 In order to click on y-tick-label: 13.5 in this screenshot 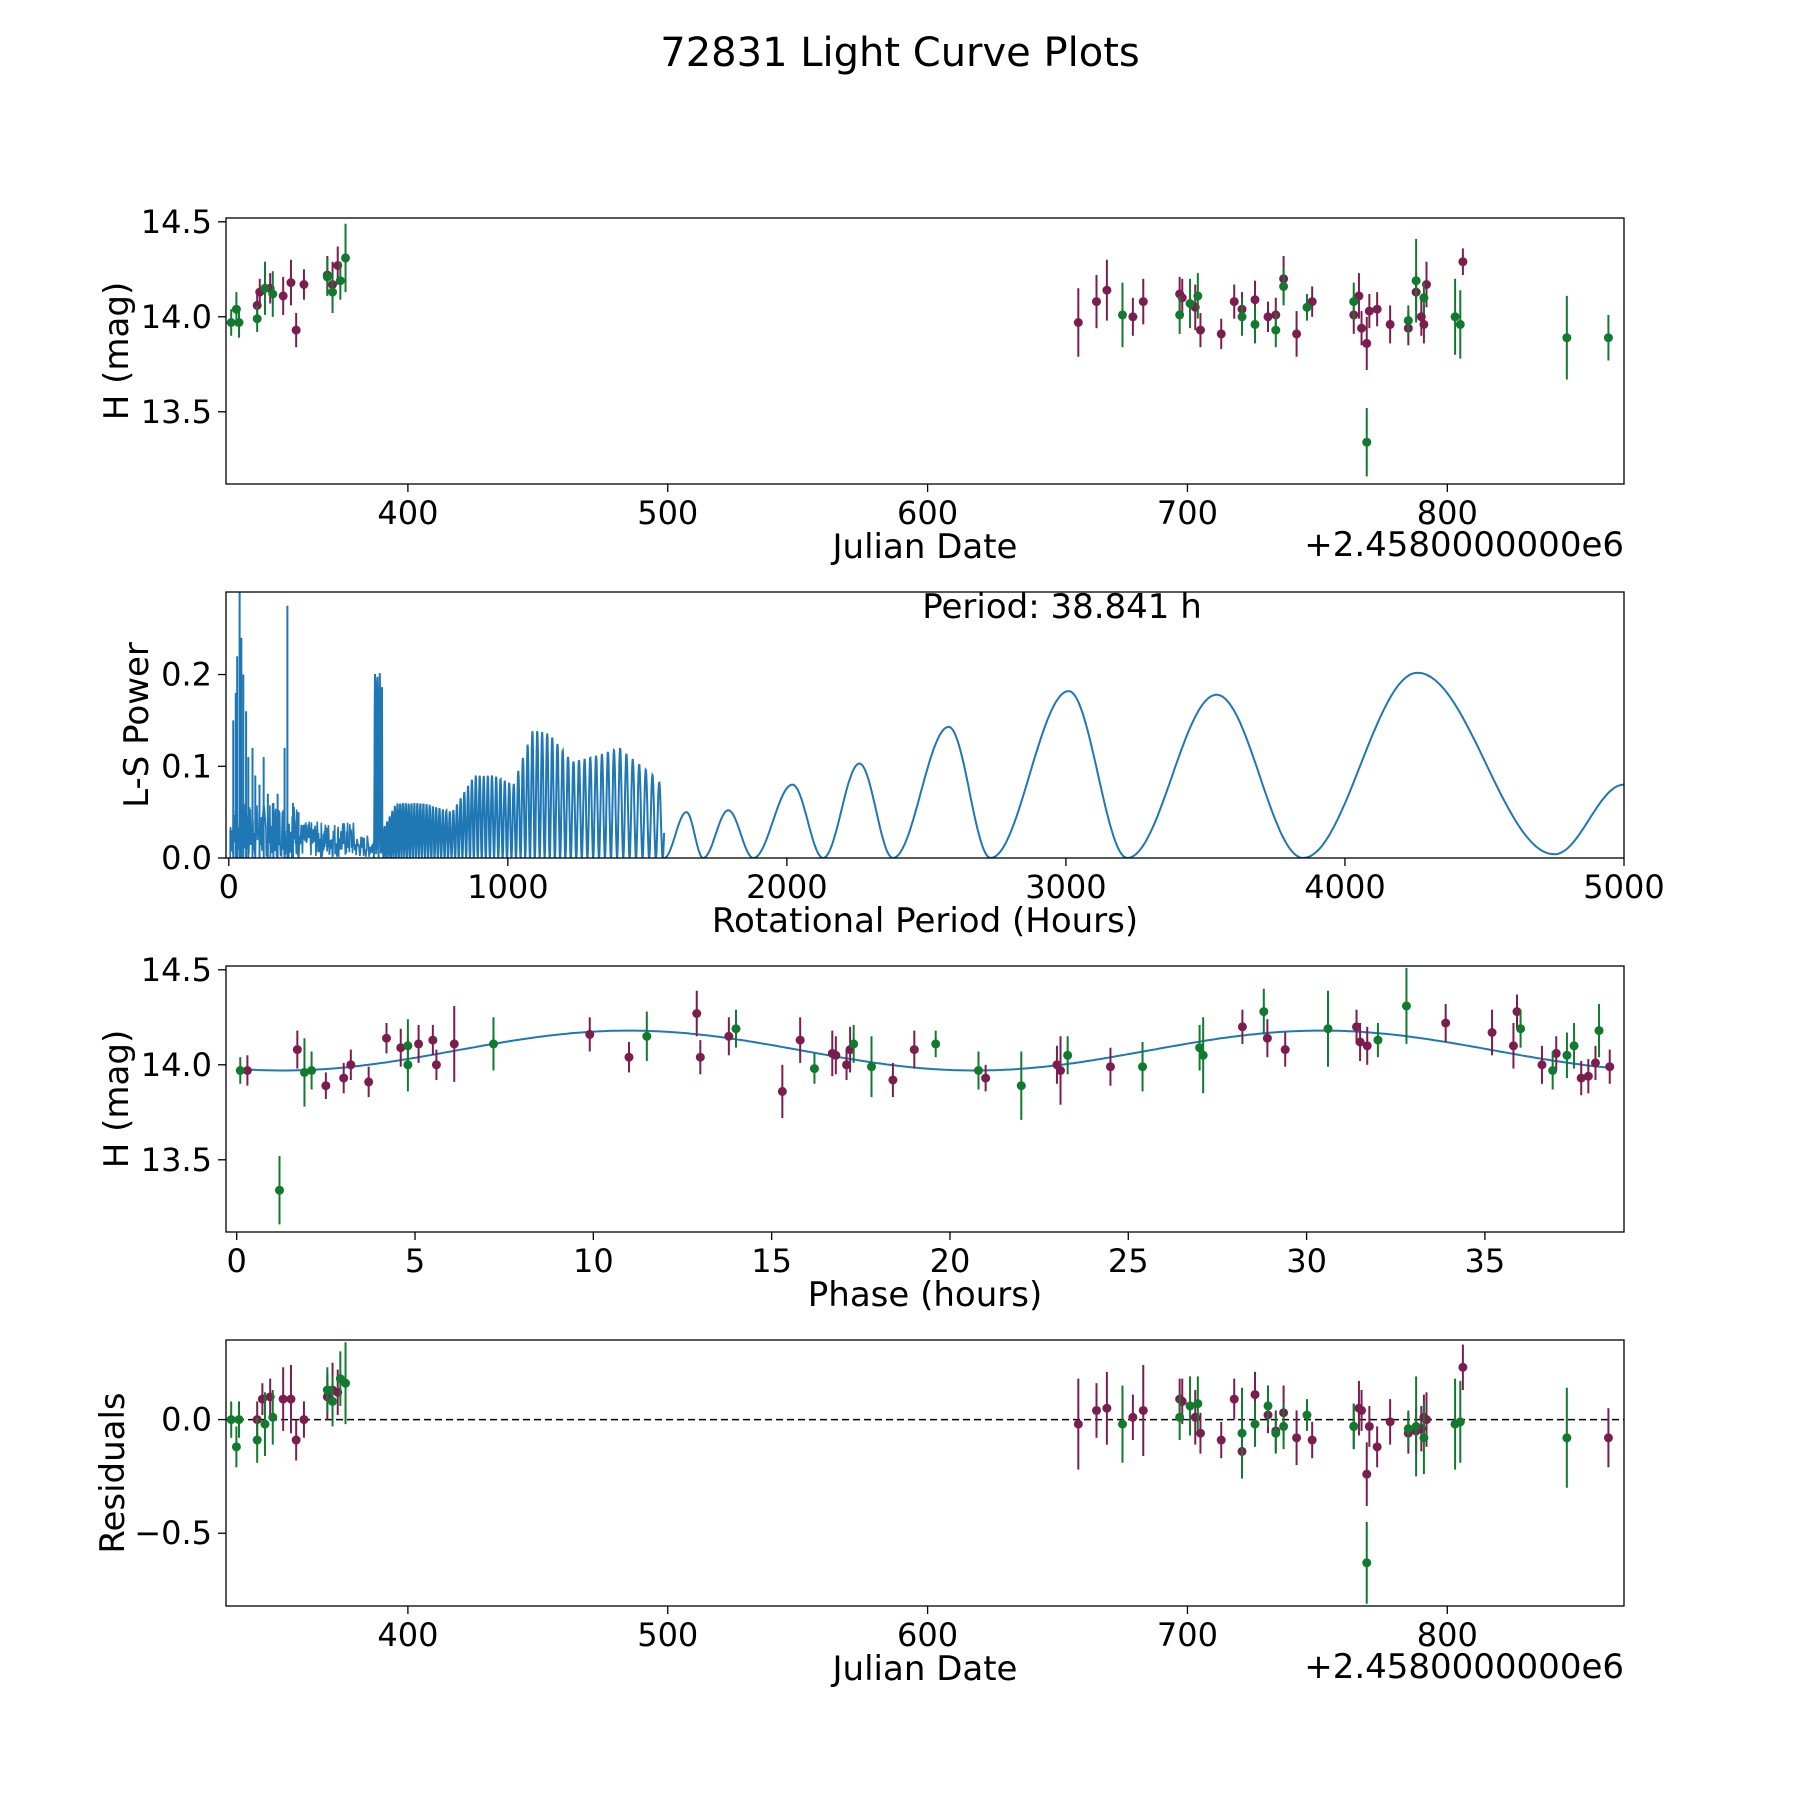, I will do `click(176, 1160)`.